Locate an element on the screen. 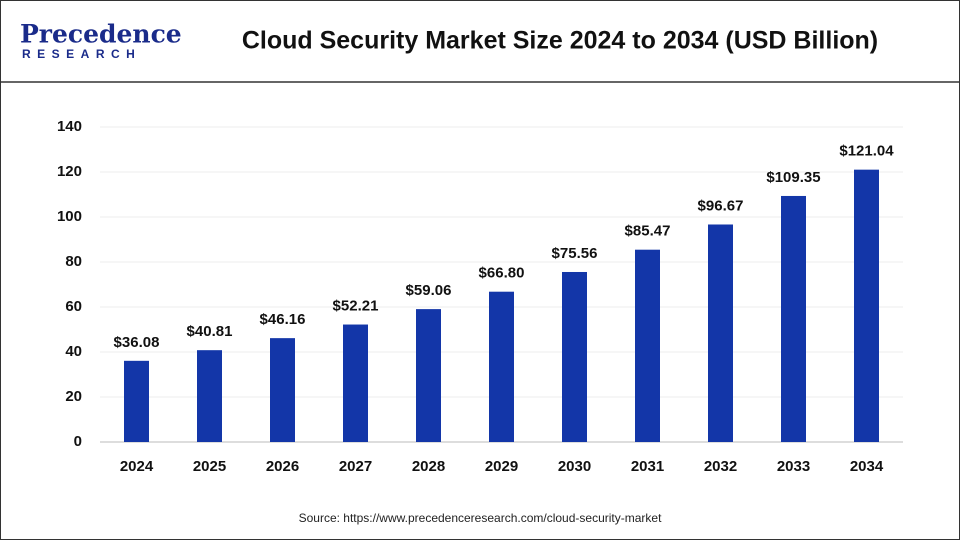 The height and width of the screenshot is (540, 960). x-tick-label: 2033 is located at coordinates (793, 466).